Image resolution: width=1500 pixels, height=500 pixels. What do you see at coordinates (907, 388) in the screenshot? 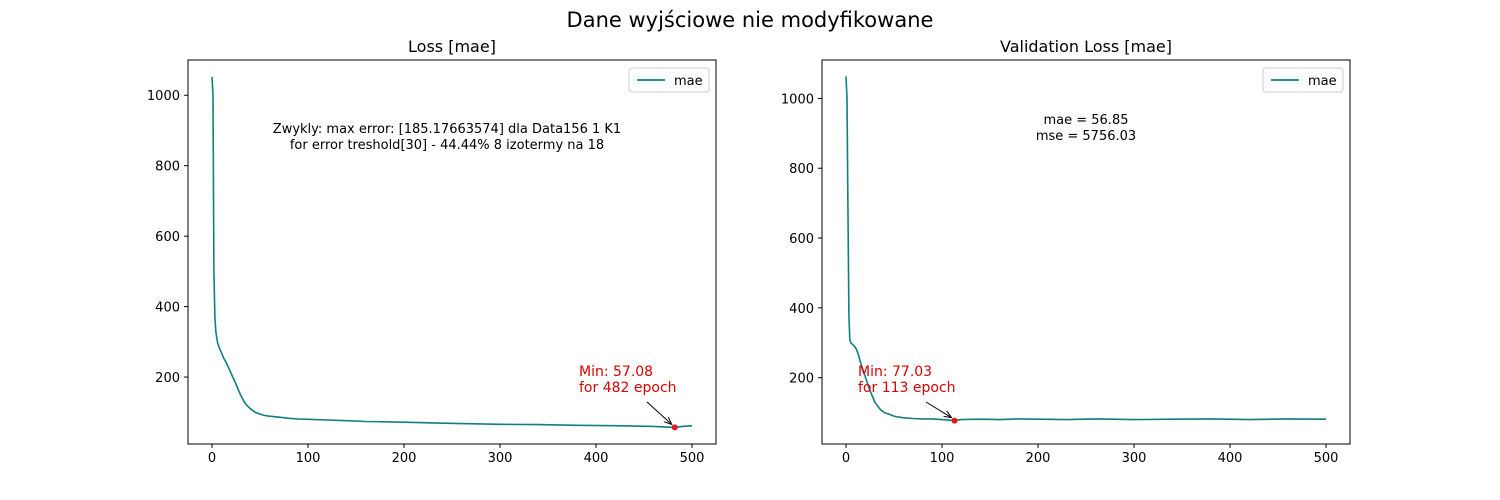
I see `min-annotation-text: for 113 epoch` at bounding box center [907, 388].